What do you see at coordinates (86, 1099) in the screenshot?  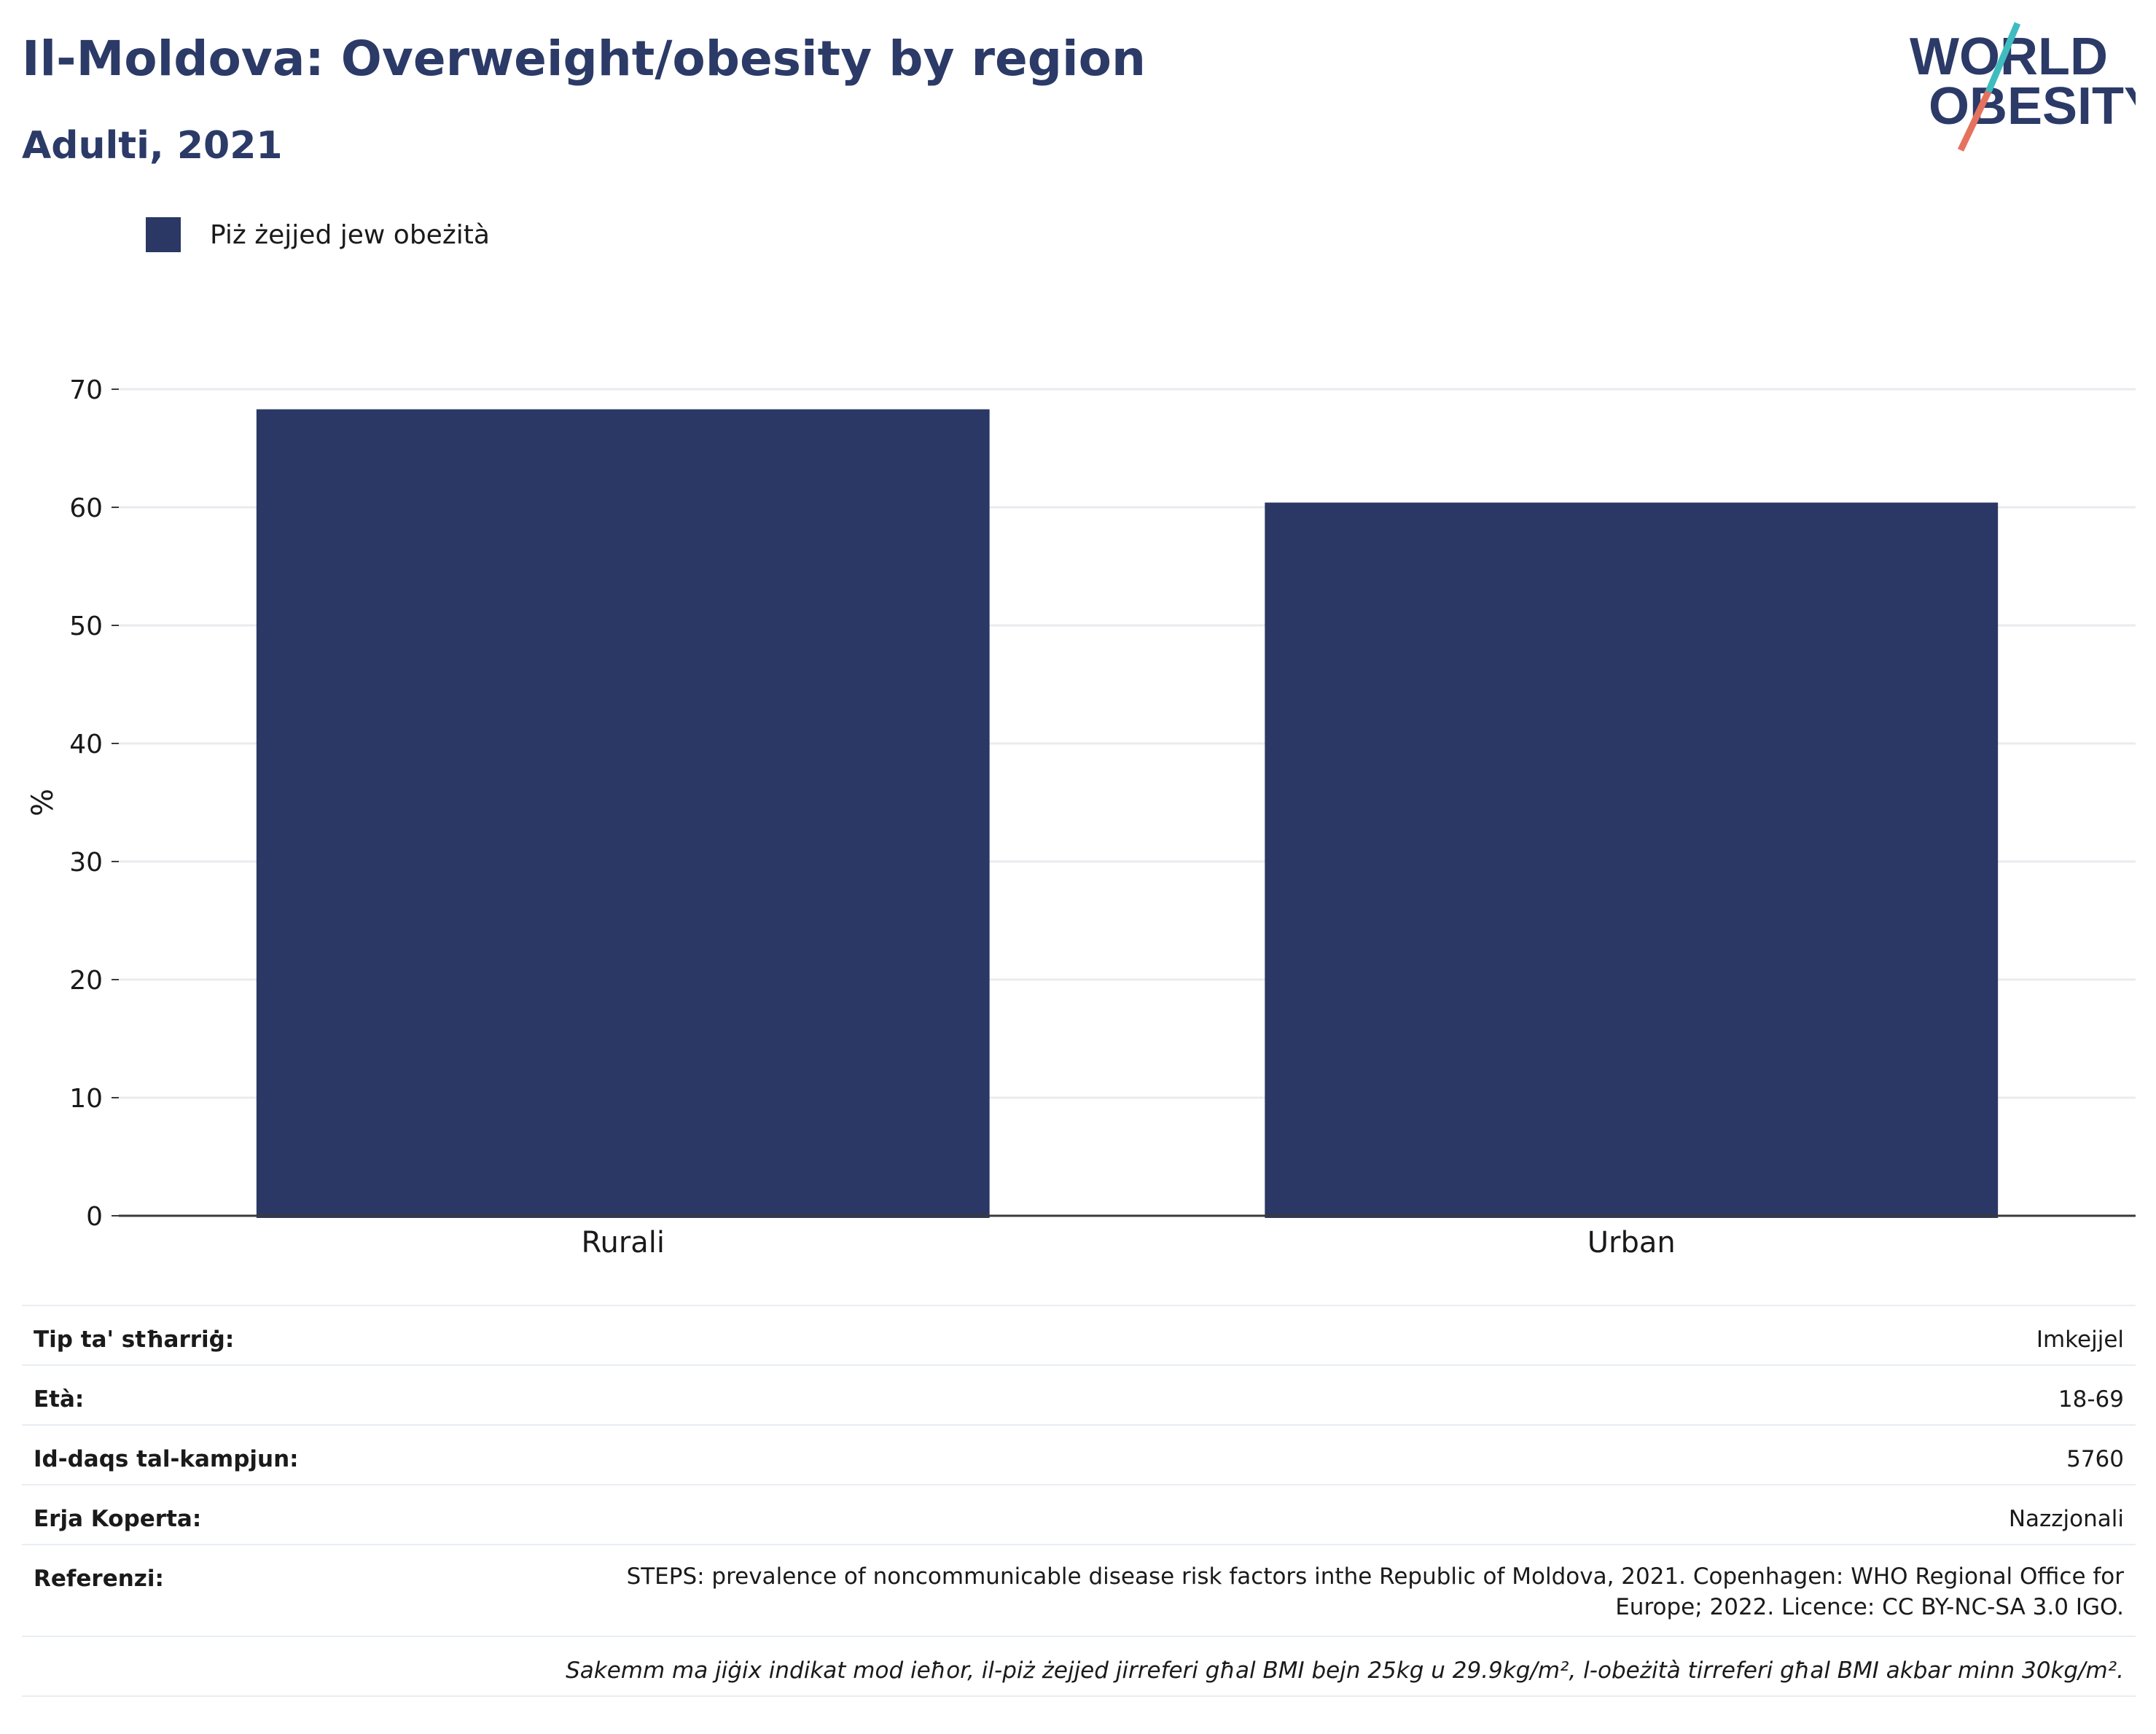 I see `y-tick-label: 10` at bounding box center [86, 1099].